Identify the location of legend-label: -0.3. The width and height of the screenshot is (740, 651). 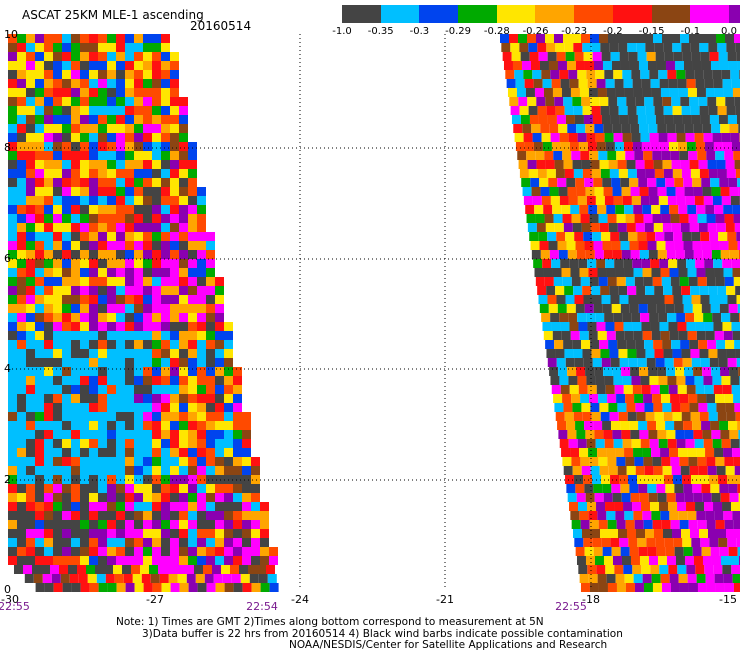
(420, 31).